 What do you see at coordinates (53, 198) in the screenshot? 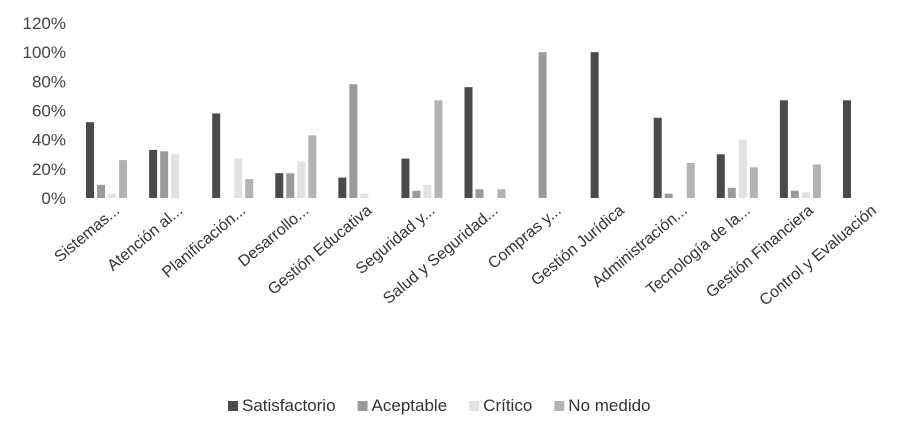
I see `y-tick-label: 0%` at bounding box center [53, 198].